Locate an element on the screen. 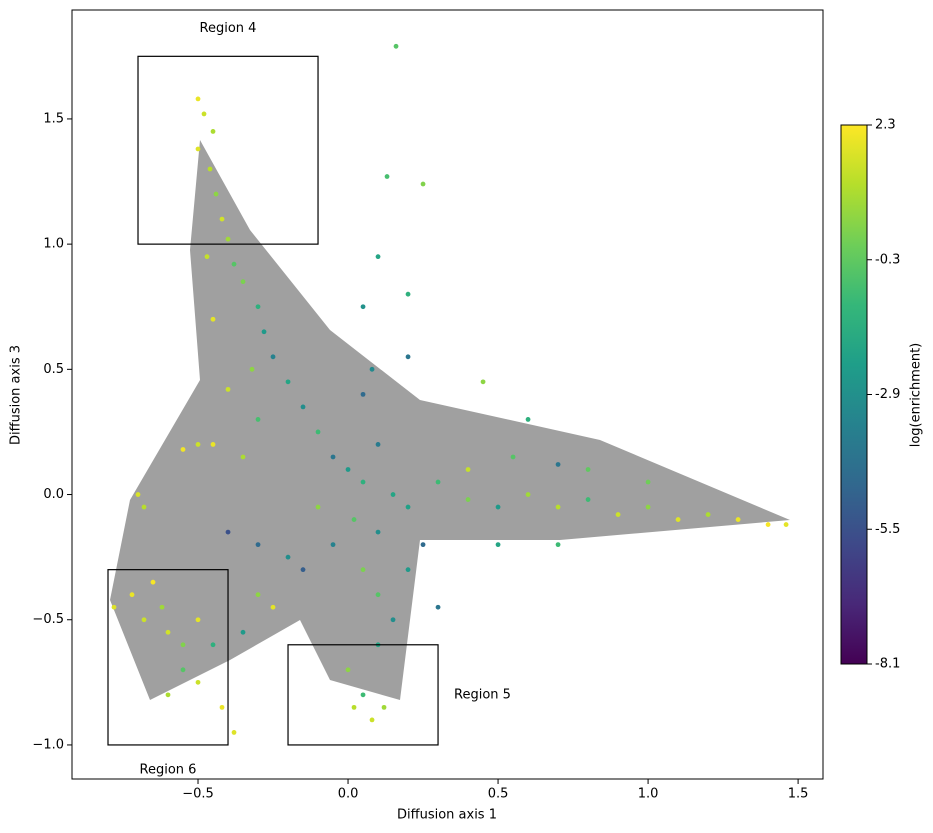  region-label: Region 4 is located at coordinates (228, 28).